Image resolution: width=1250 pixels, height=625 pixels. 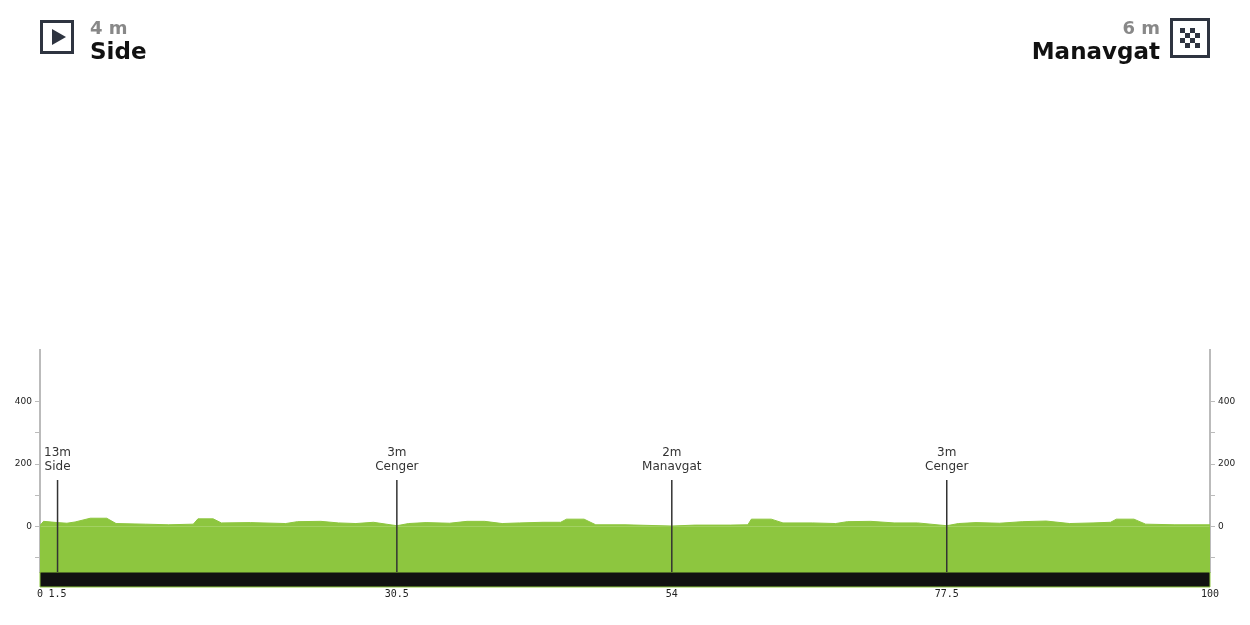 What do you see at coordinates (40, 593) in the screenshot?
I see `x-tick-label: 0` at bounding box center [40, 593].